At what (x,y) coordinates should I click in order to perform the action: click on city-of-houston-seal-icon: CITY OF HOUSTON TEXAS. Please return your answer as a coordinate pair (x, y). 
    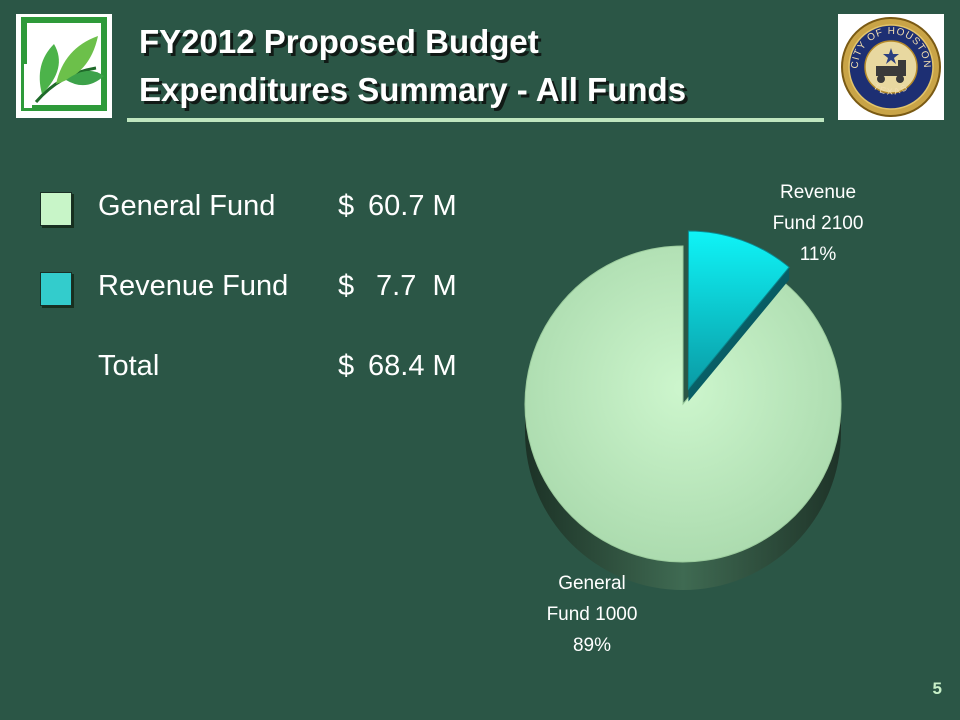
    Looking at the image, I should click on (891, 67).